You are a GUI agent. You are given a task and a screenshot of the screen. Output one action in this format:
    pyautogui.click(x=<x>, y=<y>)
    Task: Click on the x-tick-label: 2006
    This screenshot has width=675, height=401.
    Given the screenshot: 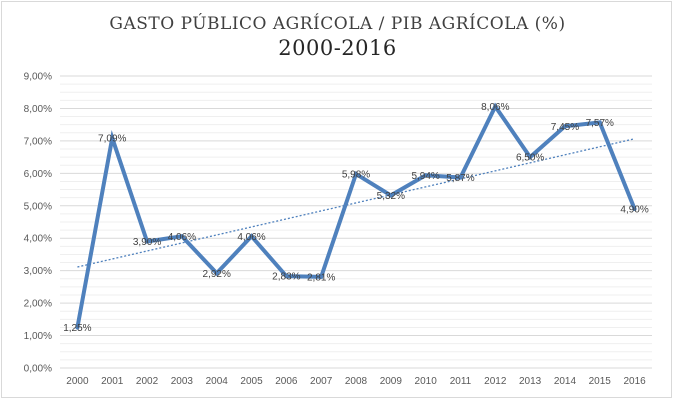 What is the action you would take?
    pyautogui.click(x=286, y=381)
    